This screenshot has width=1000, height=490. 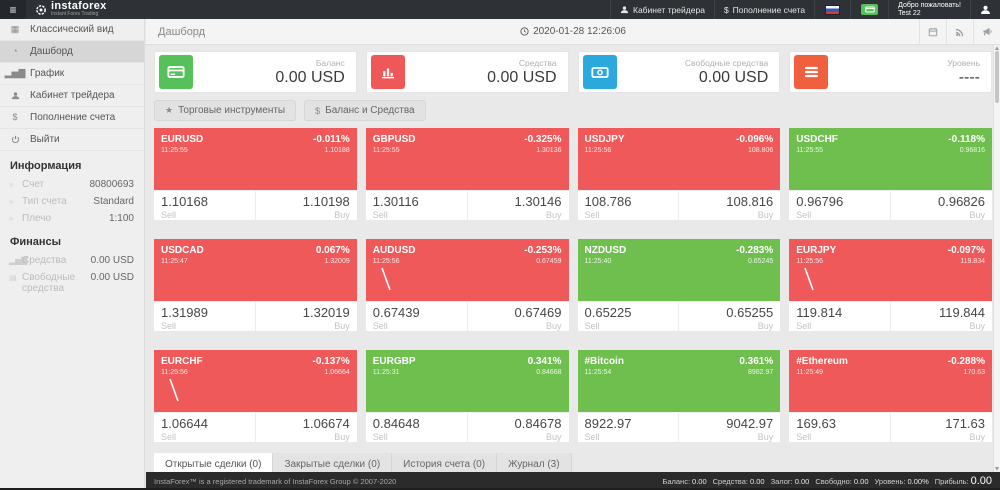 What do you see at coordinates (941, 205) in the screenshot?
I see `buy-cell: 0.96826 Buy` at bounding box center [941, 205].